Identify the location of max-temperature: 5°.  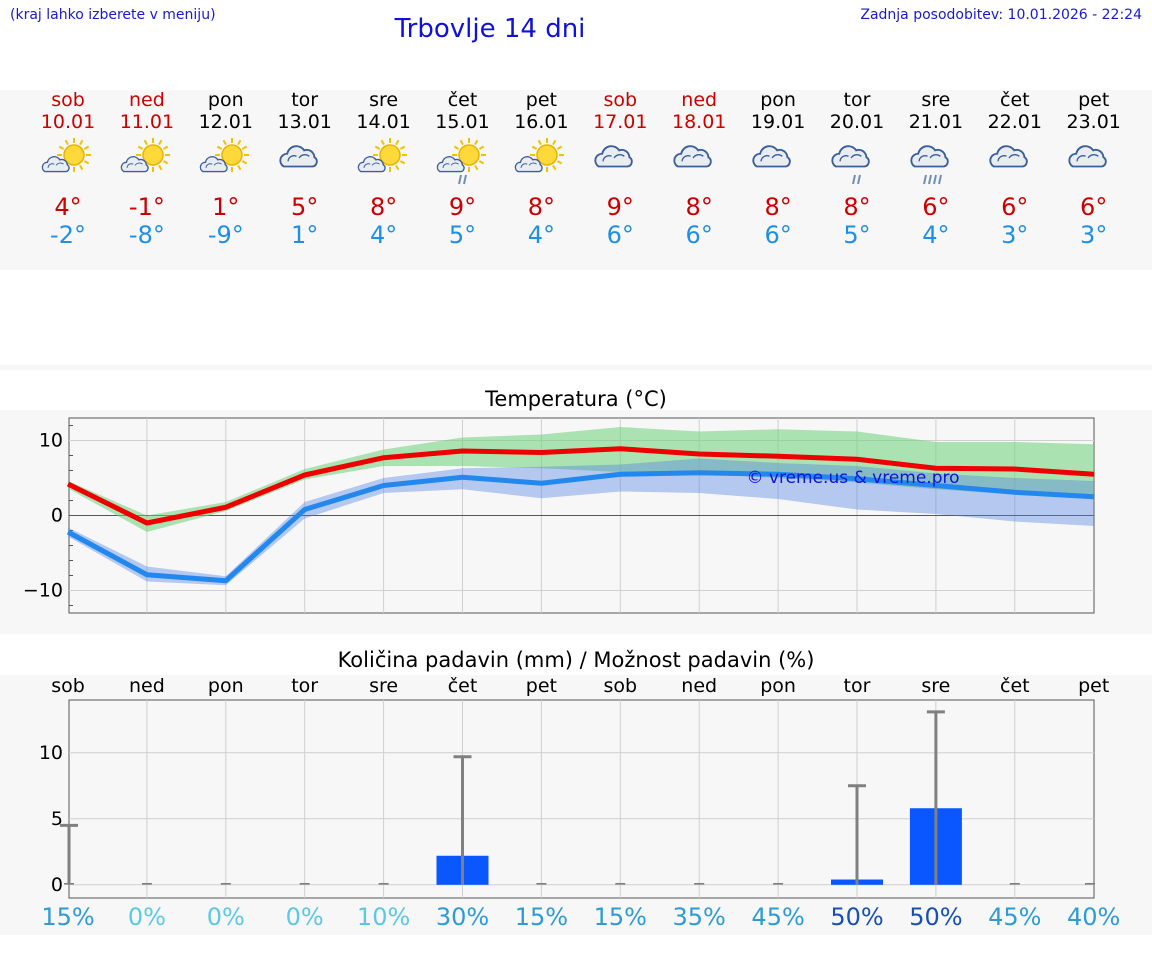
(305, 207).